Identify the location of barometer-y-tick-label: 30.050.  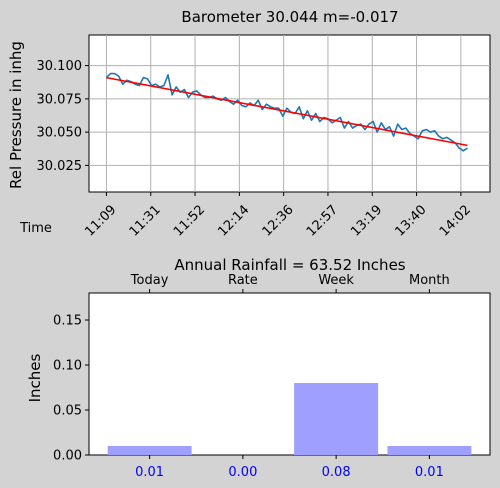
(60, 133).